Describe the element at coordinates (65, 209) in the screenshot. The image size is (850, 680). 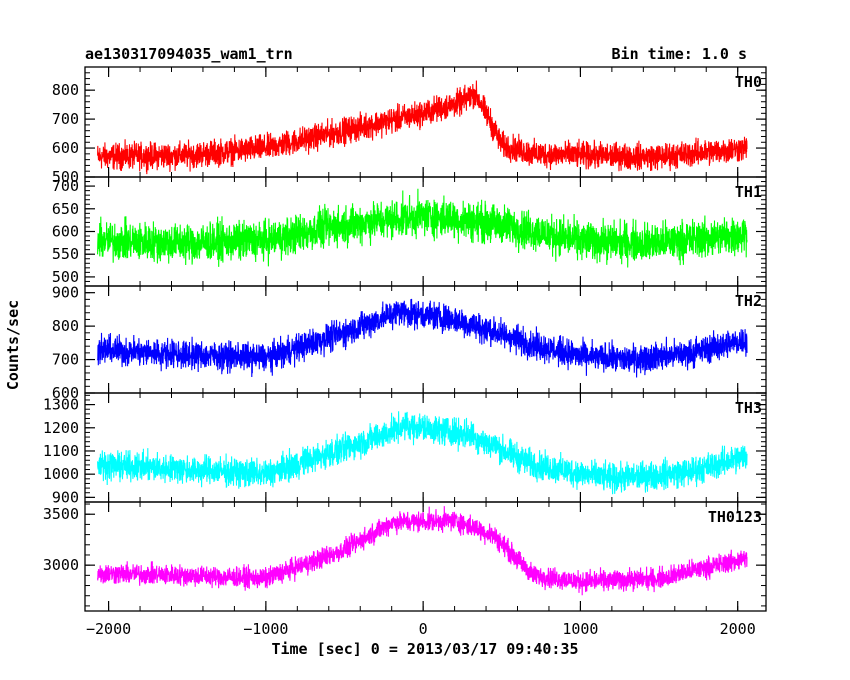
I see `y-tick-label: 650` at that location.